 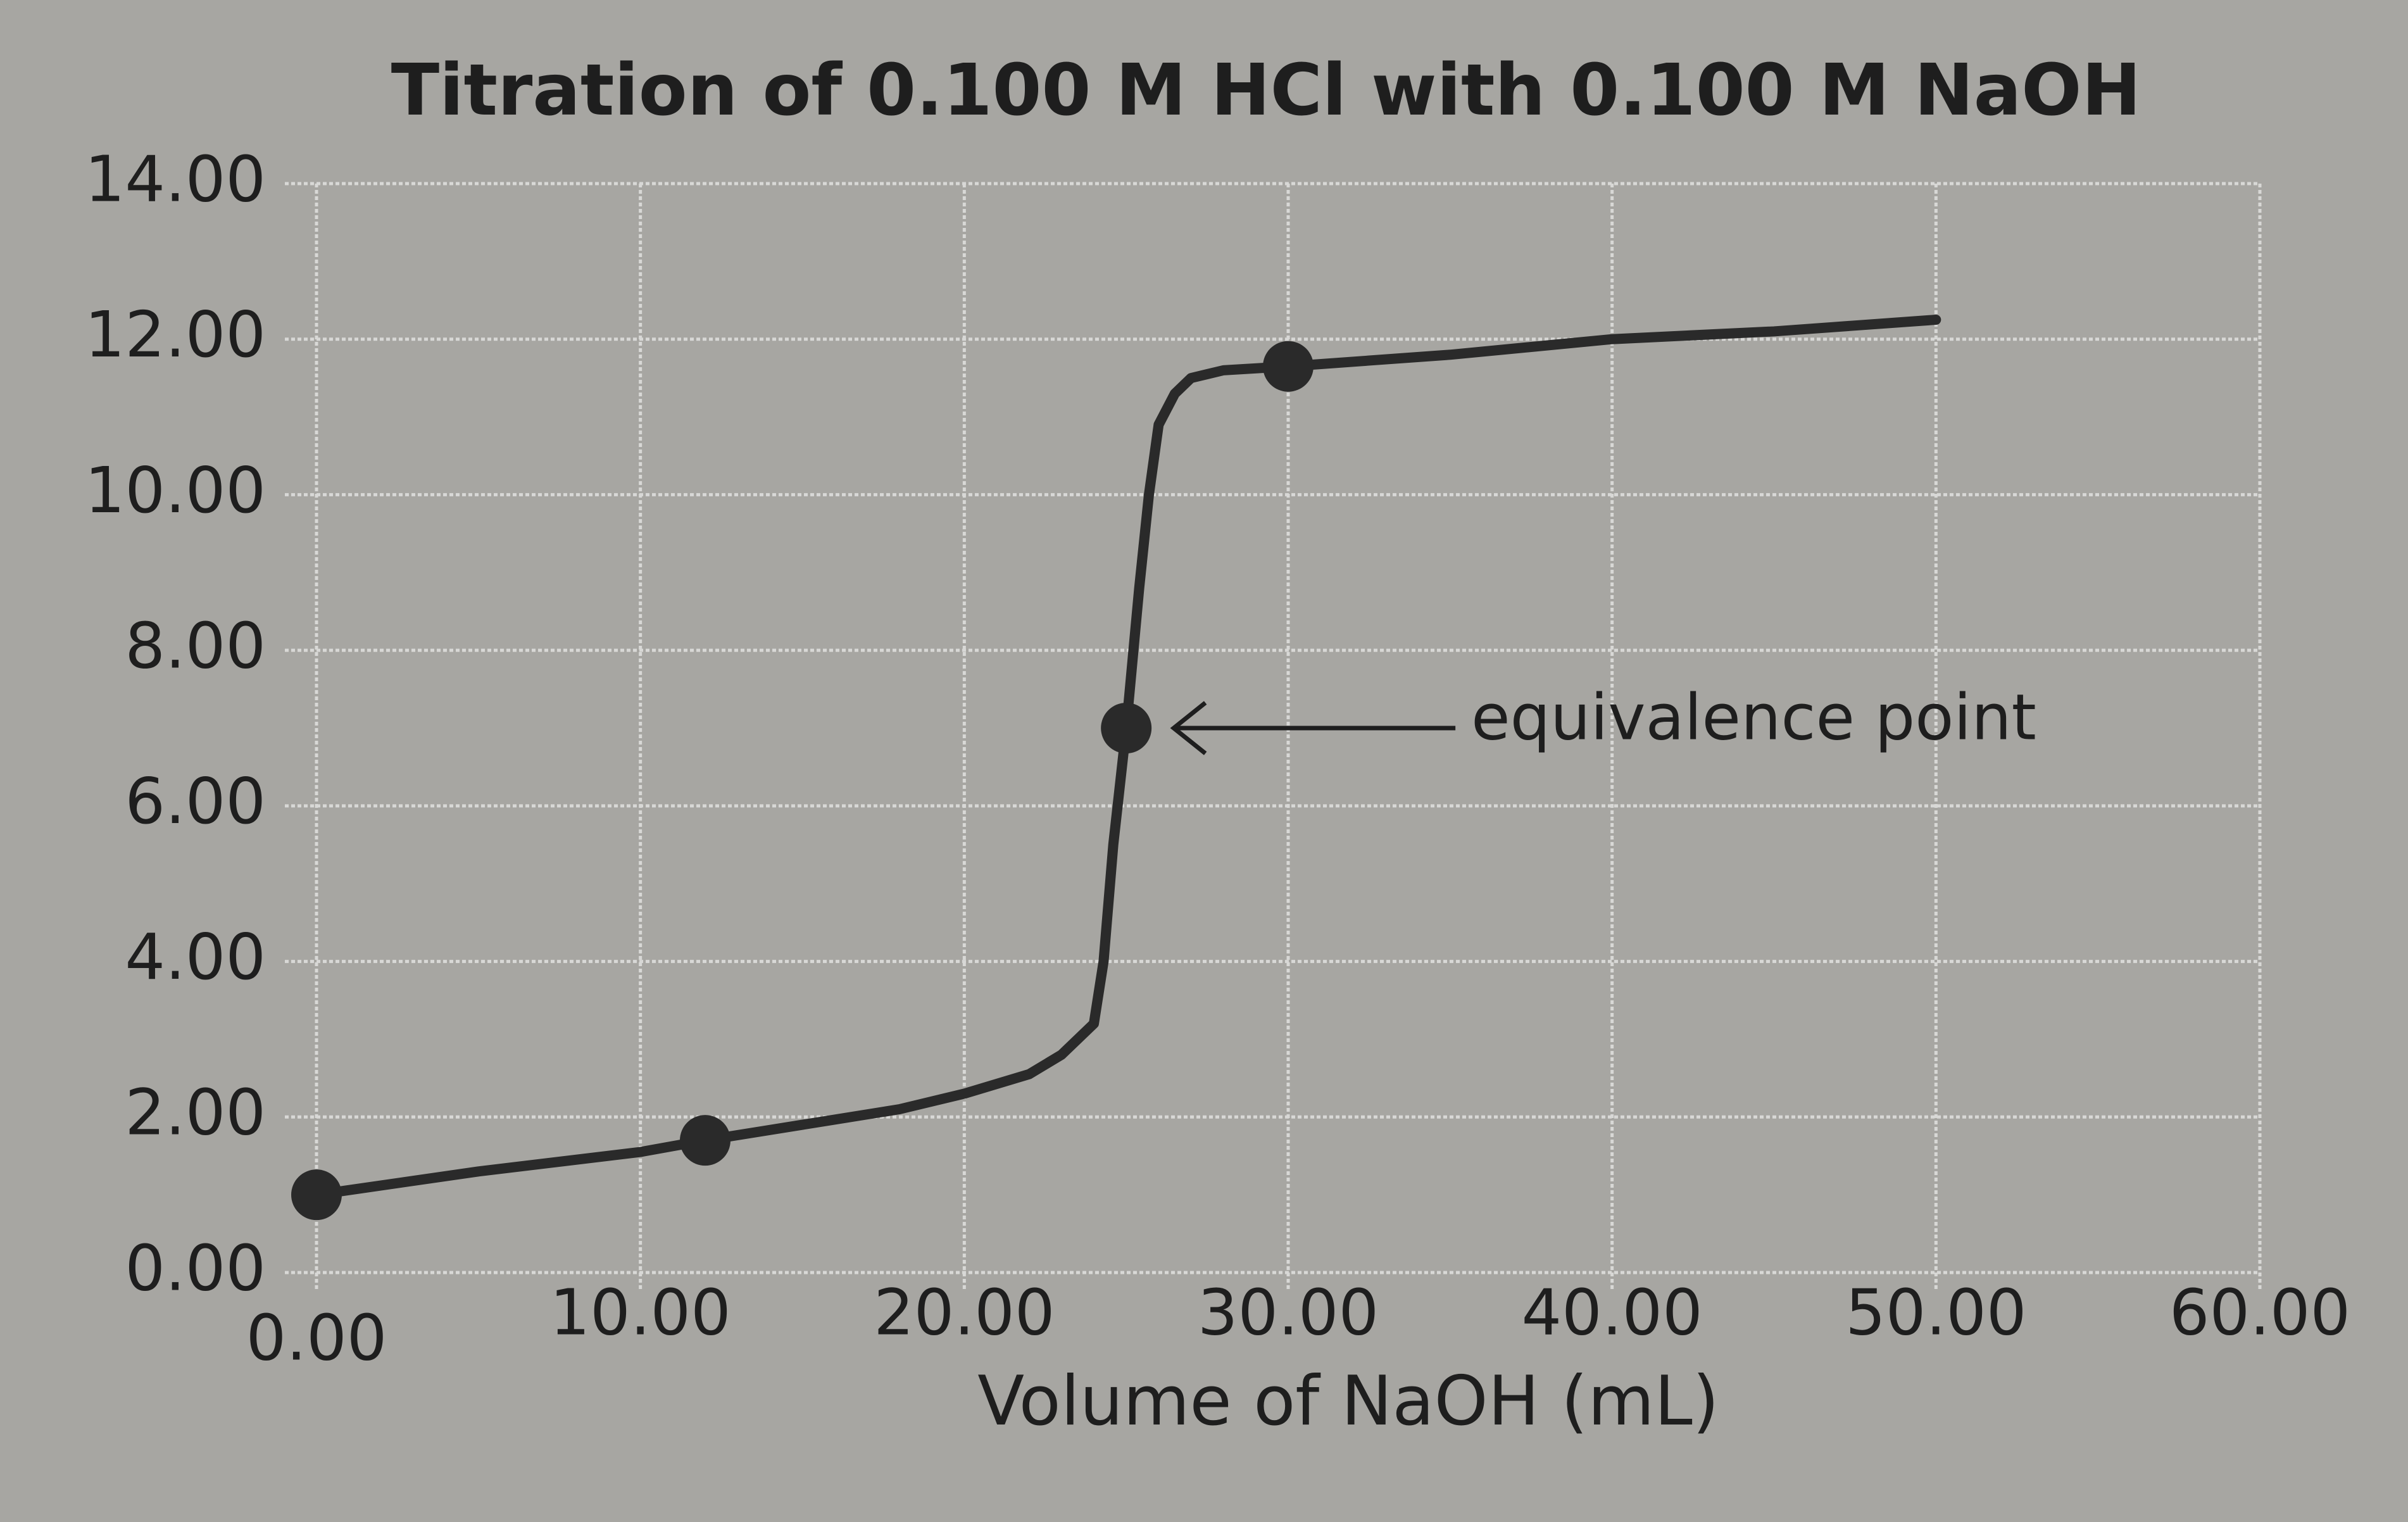 What do you see at coordinates (175, 335) in the screenshot?
I see `y-tick-label: 12.00` at bounding box center [175, 335].